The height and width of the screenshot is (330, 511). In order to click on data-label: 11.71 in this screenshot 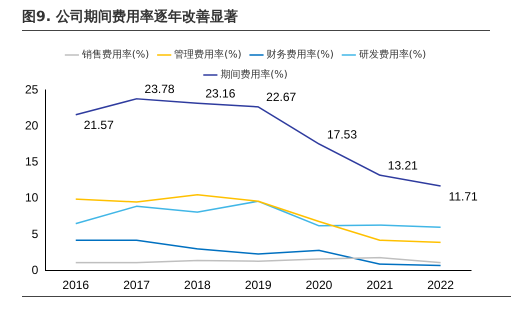, I will do `click(463, 196)`.